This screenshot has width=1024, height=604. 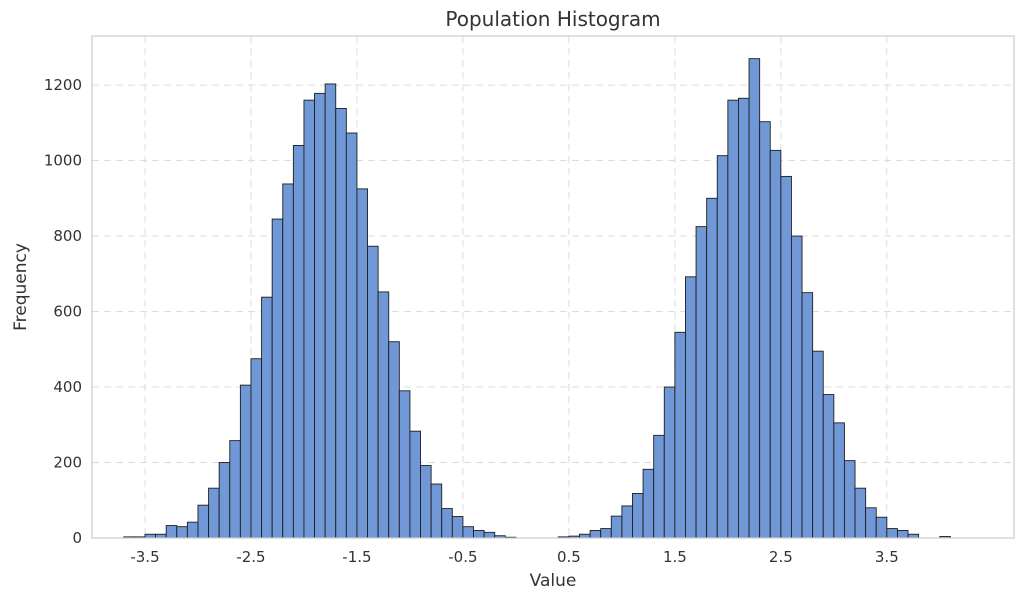 What do you see at coordinates (67, 312) in the screenshot?
I see `y-tick-label: 600` at bounding box center [67, 312].